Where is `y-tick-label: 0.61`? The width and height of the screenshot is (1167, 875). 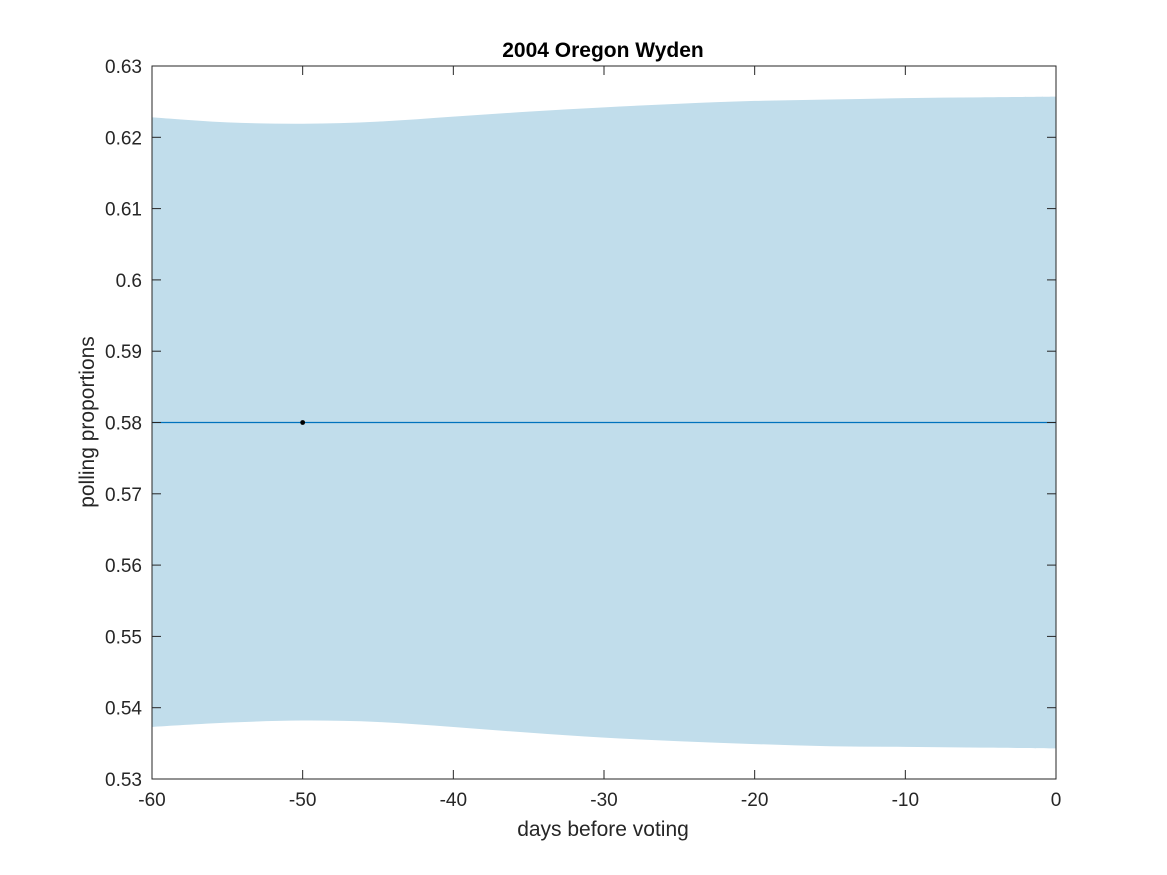
y-tick-label: 0.61 is located at coordinates (123, 210).